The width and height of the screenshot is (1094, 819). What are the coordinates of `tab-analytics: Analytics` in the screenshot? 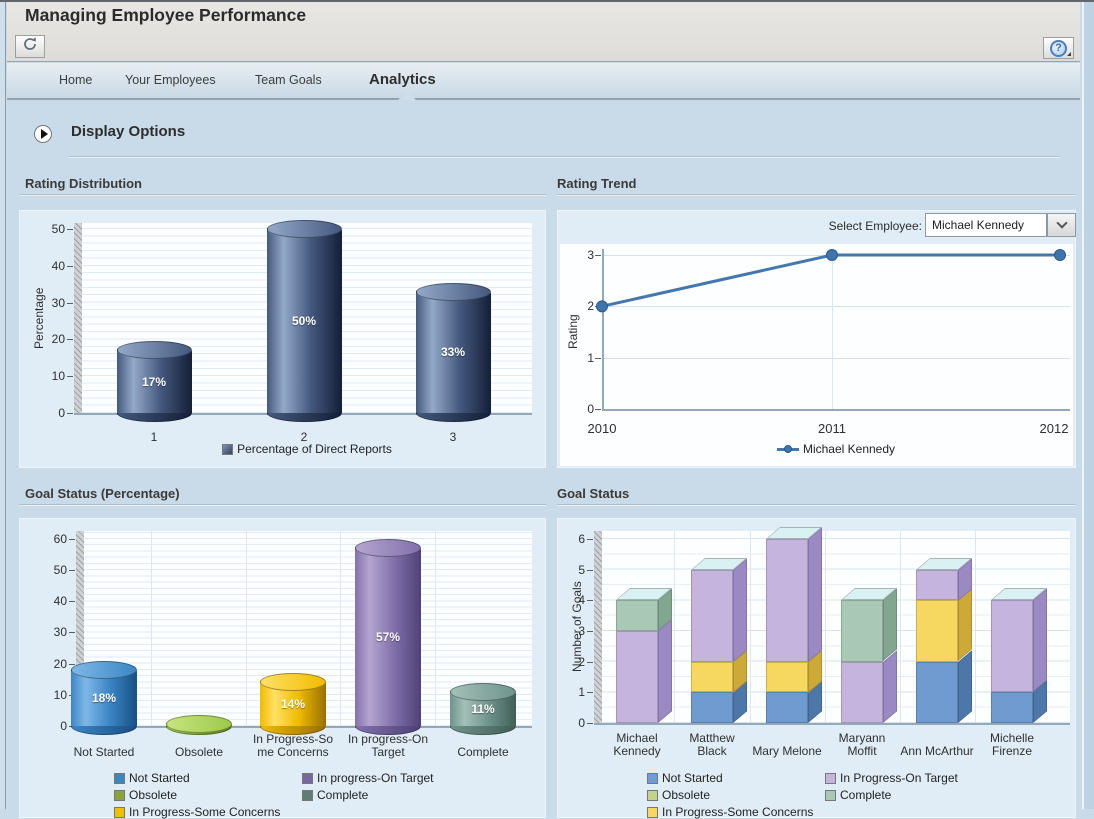 It's located at (402, 79).